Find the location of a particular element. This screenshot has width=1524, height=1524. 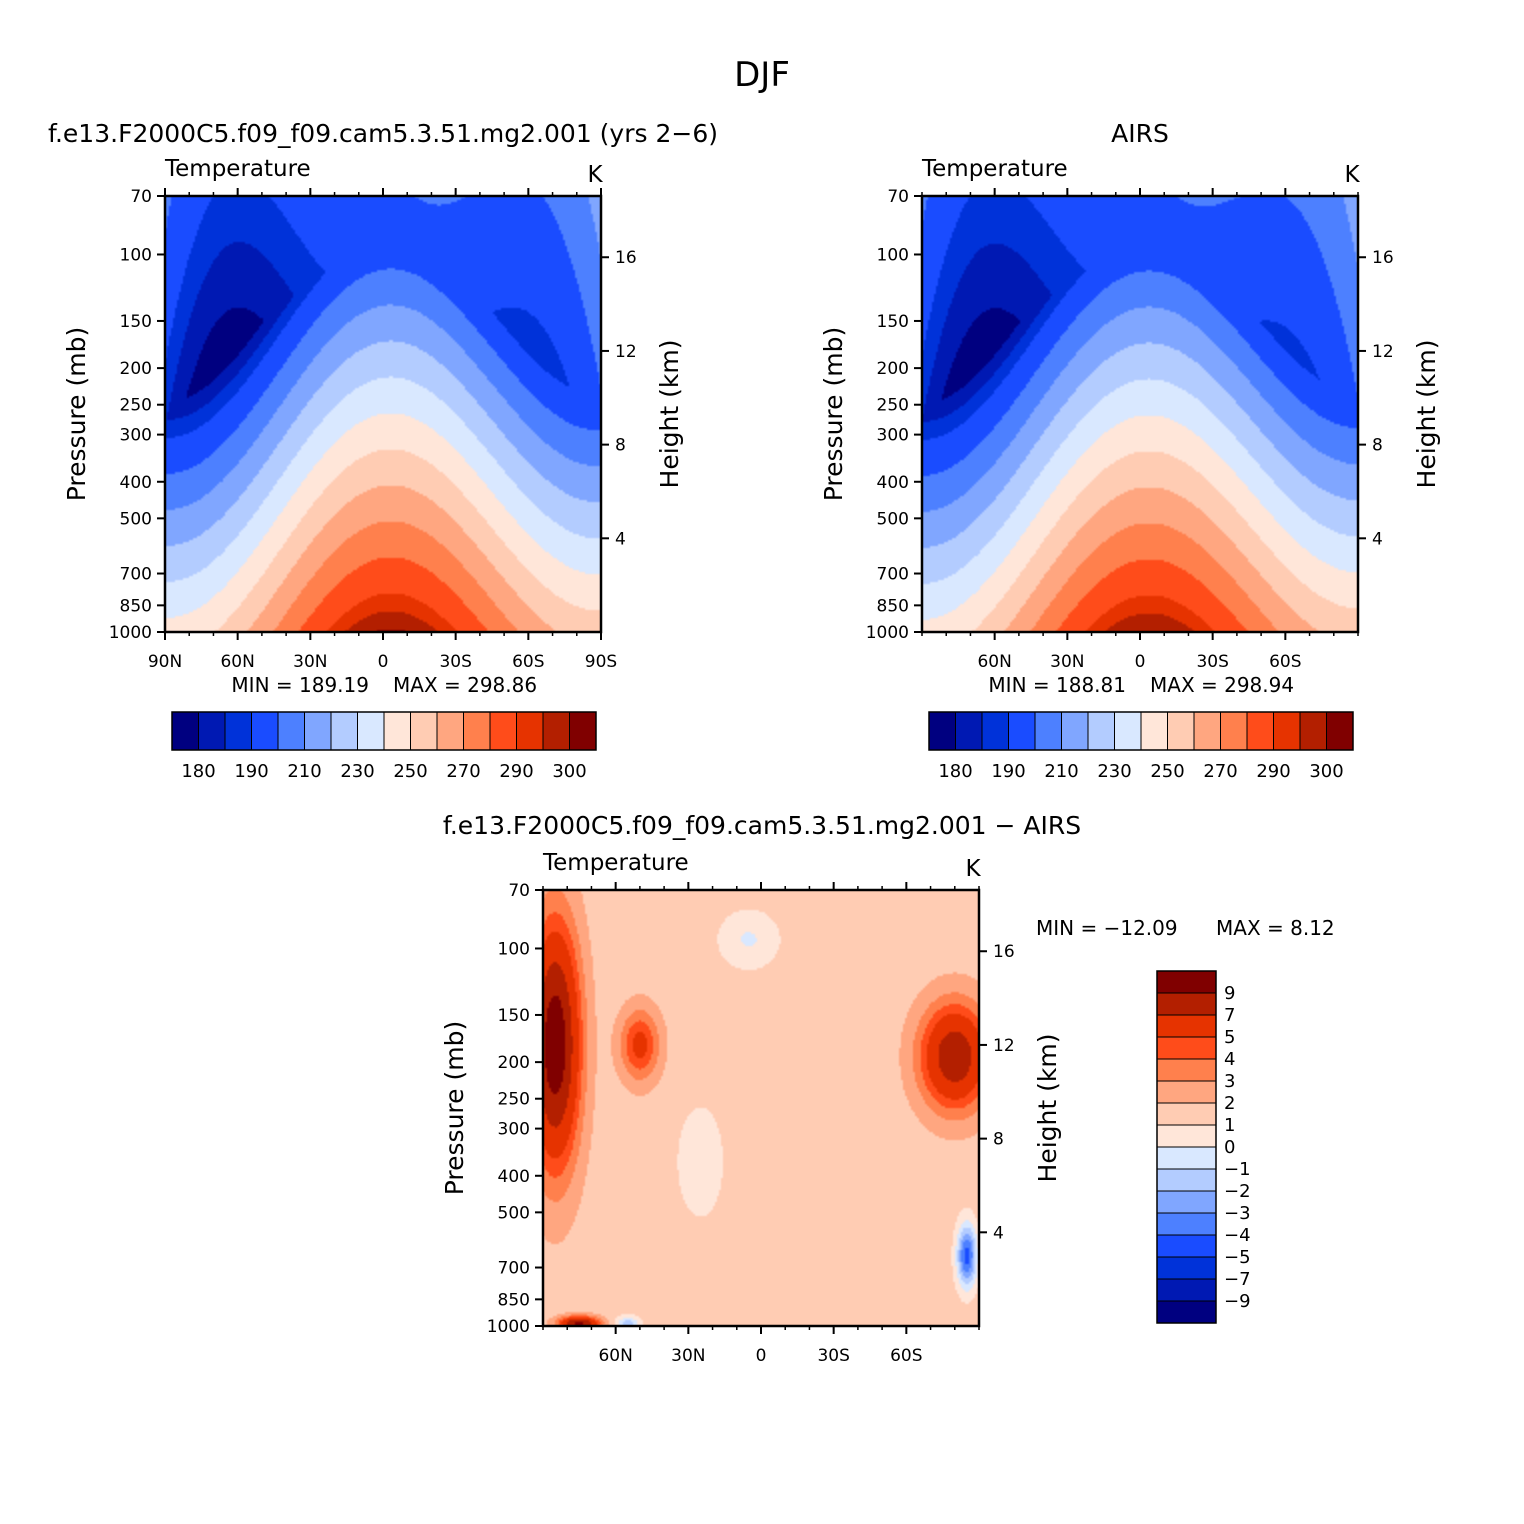

y-tick-label: 300 is located at coordinates (136, 436).